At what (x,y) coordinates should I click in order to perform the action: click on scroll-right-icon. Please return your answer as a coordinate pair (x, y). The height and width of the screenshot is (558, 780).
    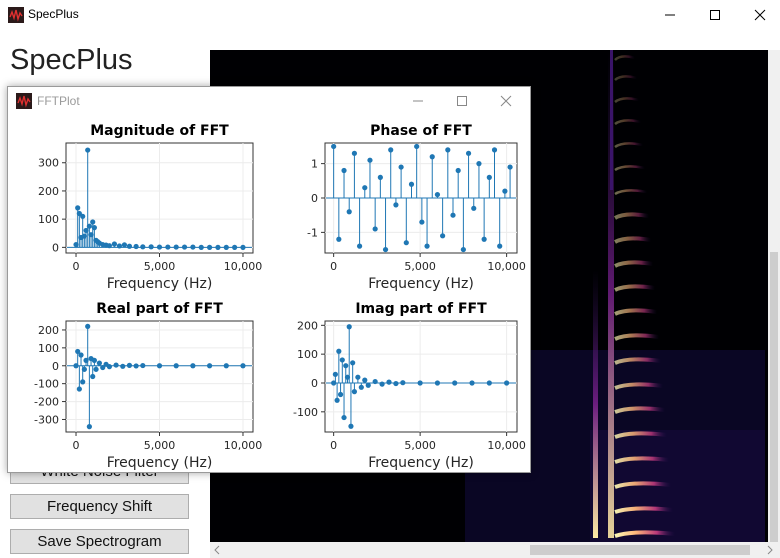
    Looking at the image, I should click on (770, 550).